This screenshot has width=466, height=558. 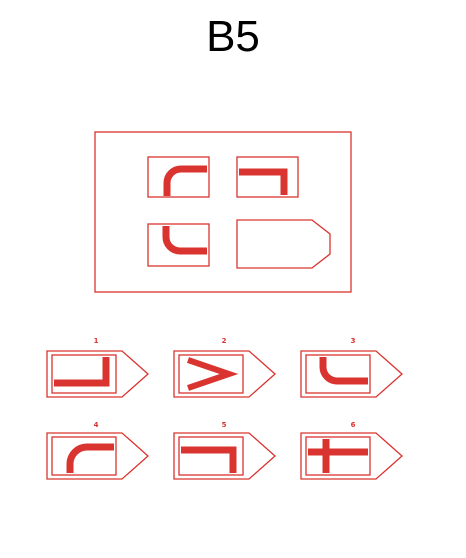 What do you see at coordinates (96, 425) in the screenshot?
I see `option-4-number: 4` at bounding box center [96, 425].